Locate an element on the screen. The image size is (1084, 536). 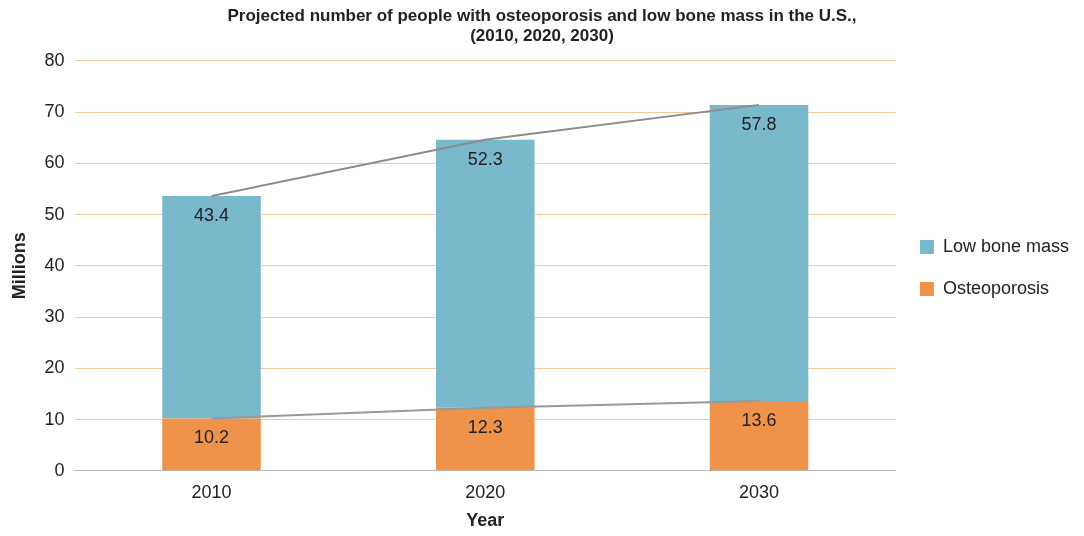
x-tick-label: 2030 is located at coordinates (759, 491).